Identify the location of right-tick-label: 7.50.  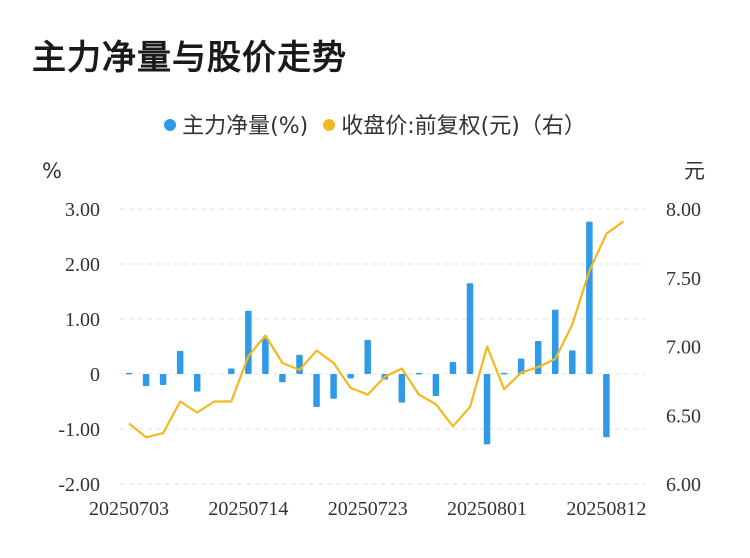
(683, 279).